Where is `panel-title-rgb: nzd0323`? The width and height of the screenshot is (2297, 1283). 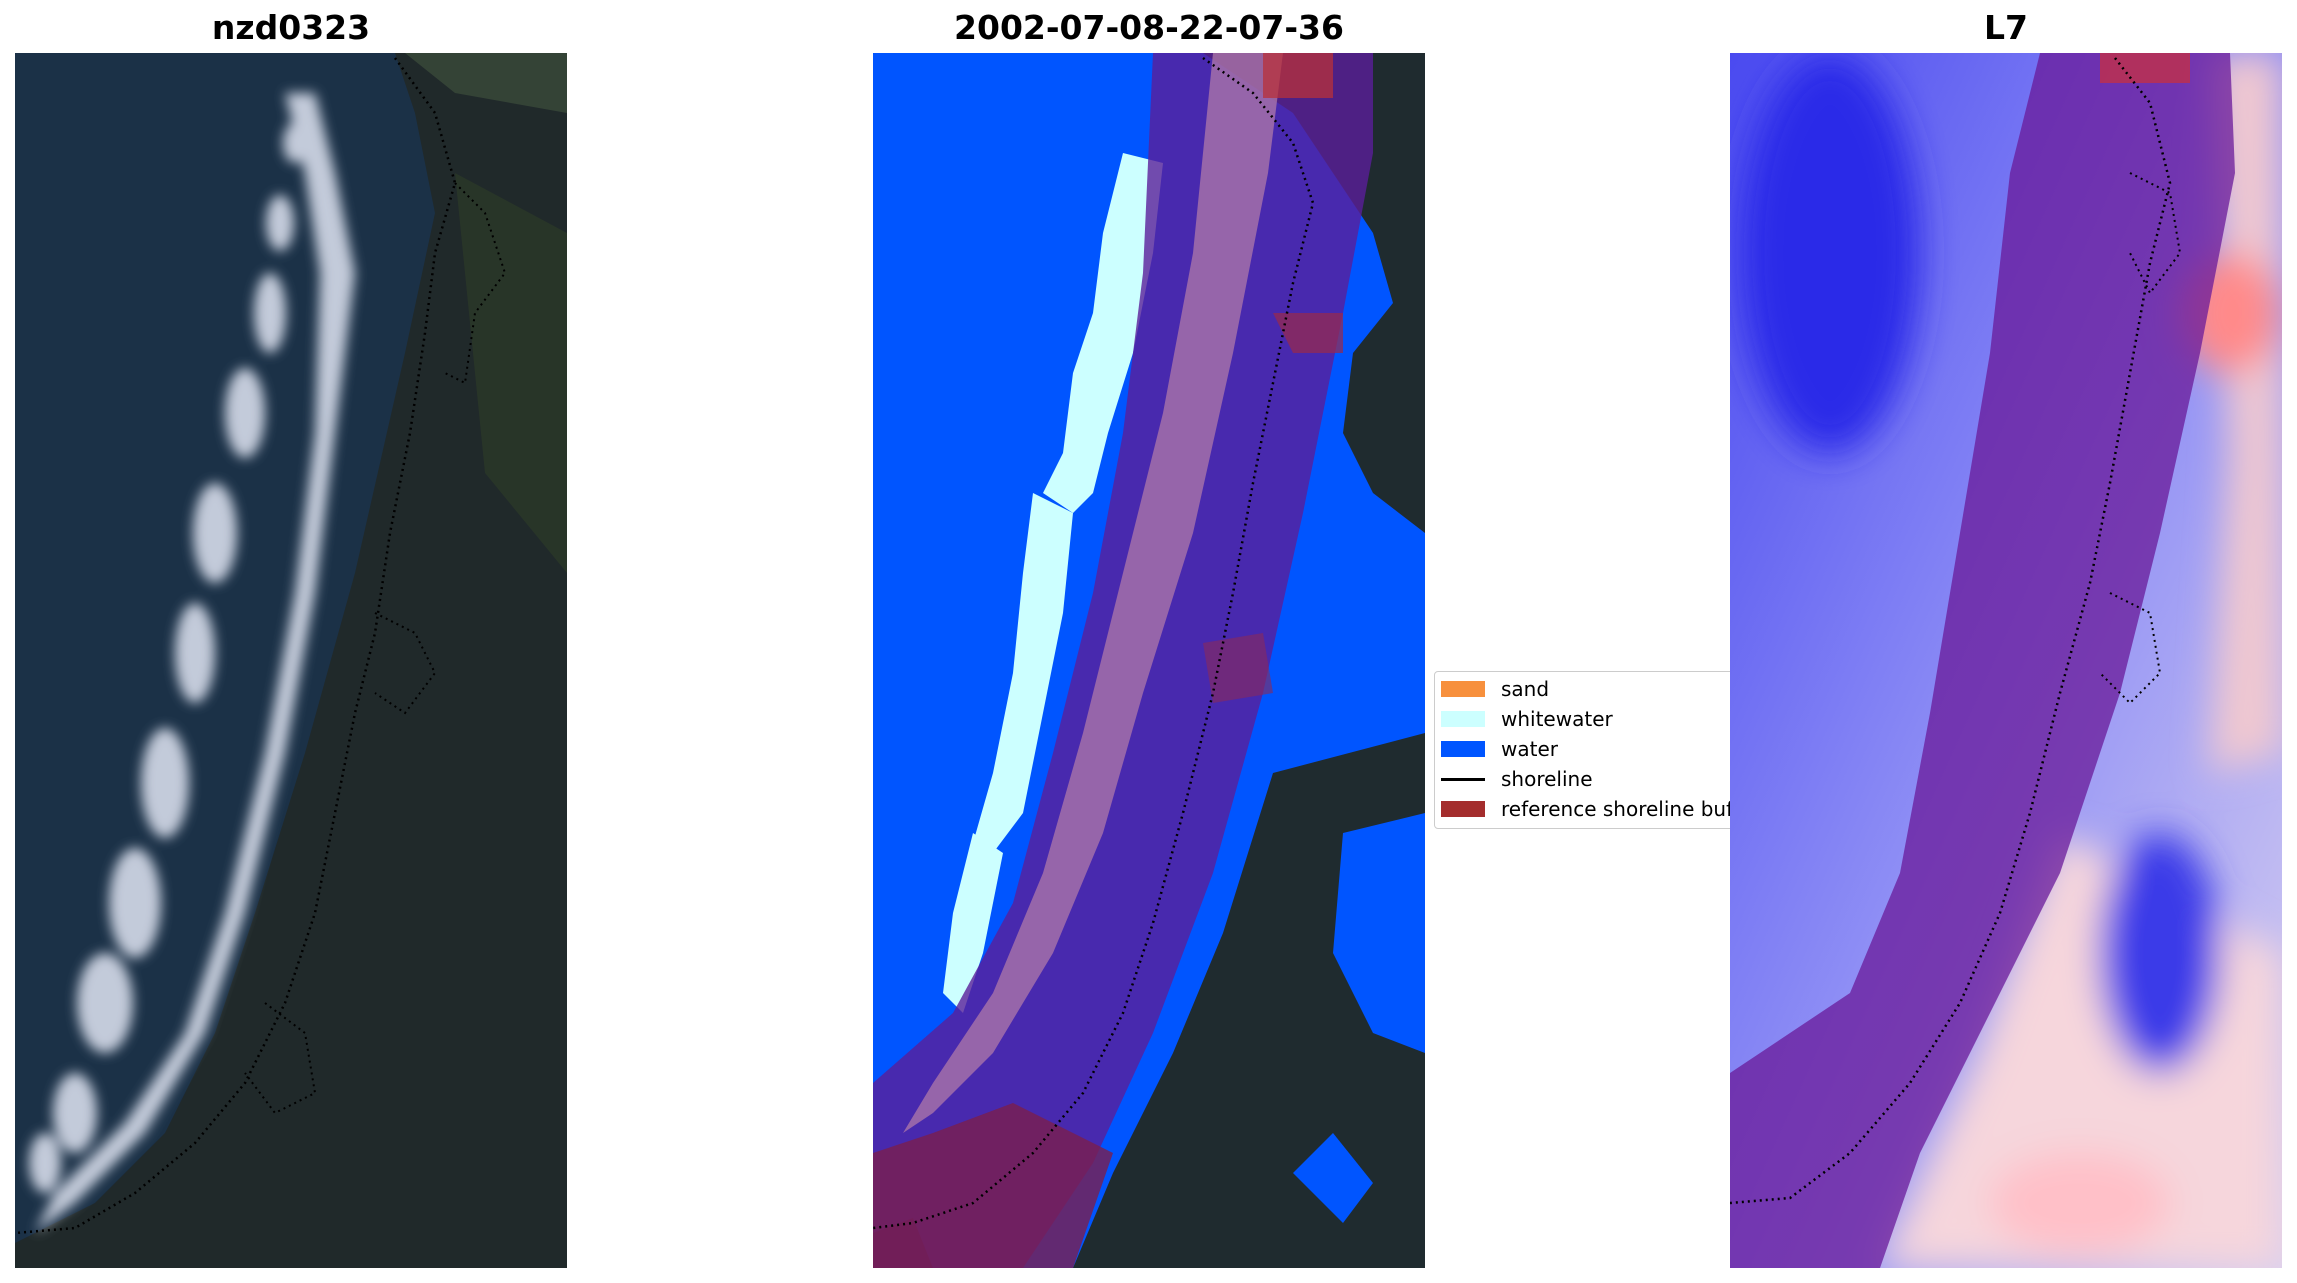 panel-title-rgb: nzd0323 is located at coordinates (291, 27).